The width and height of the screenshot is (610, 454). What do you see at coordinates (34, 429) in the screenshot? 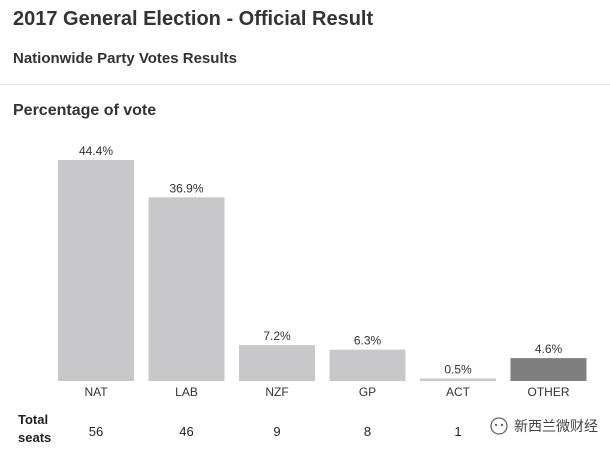
I see `total-seats-label: Total seats` at bounding box center [34, 429].